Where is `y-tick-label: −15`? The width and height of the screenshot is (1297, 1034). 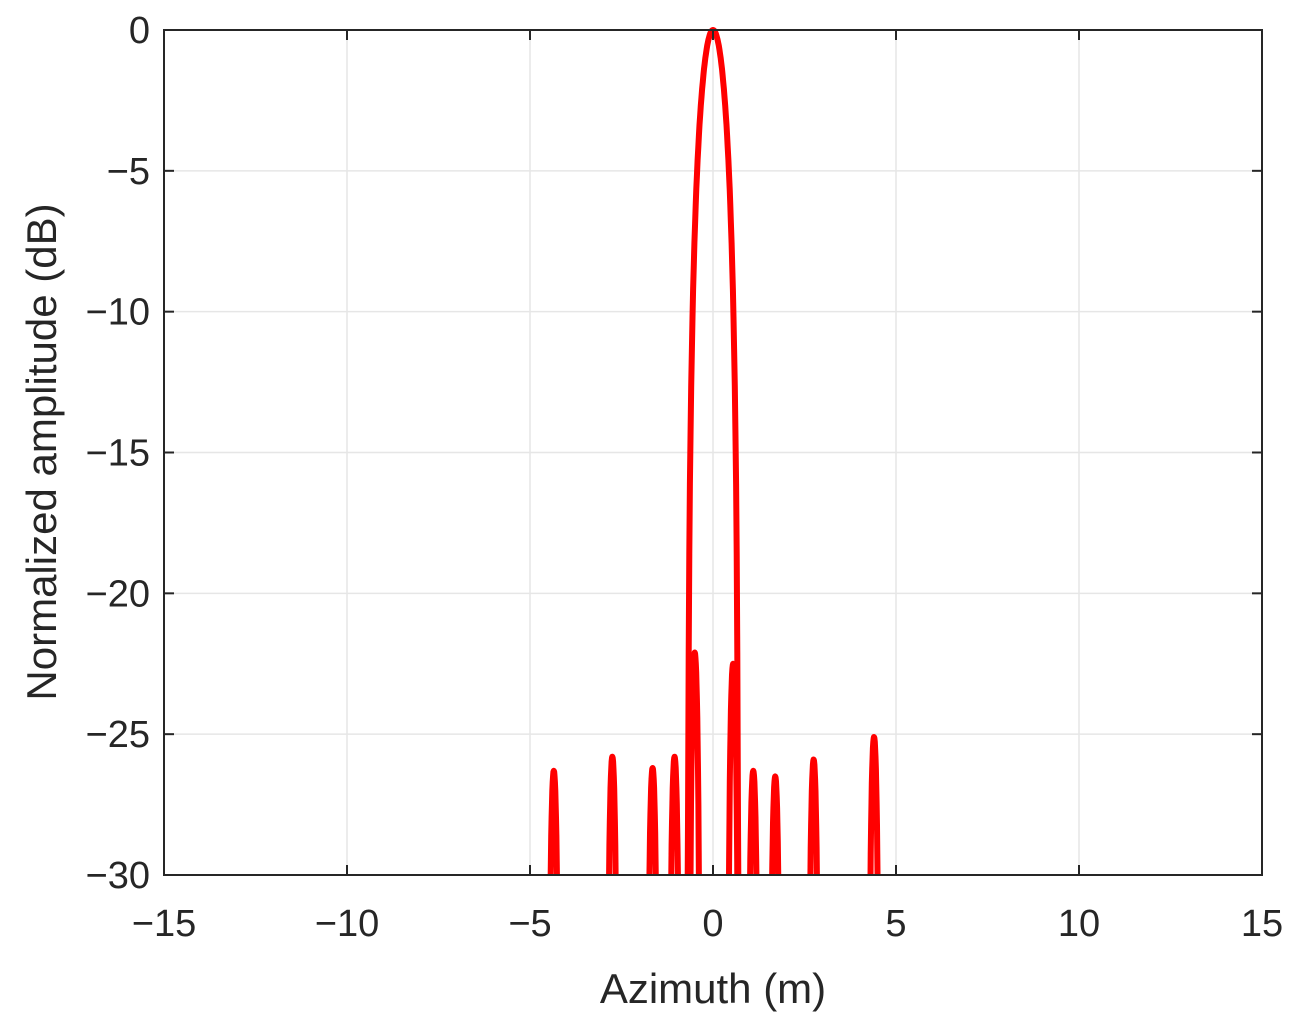
y-tick-label: −15 is located at coordinates (118, 454).